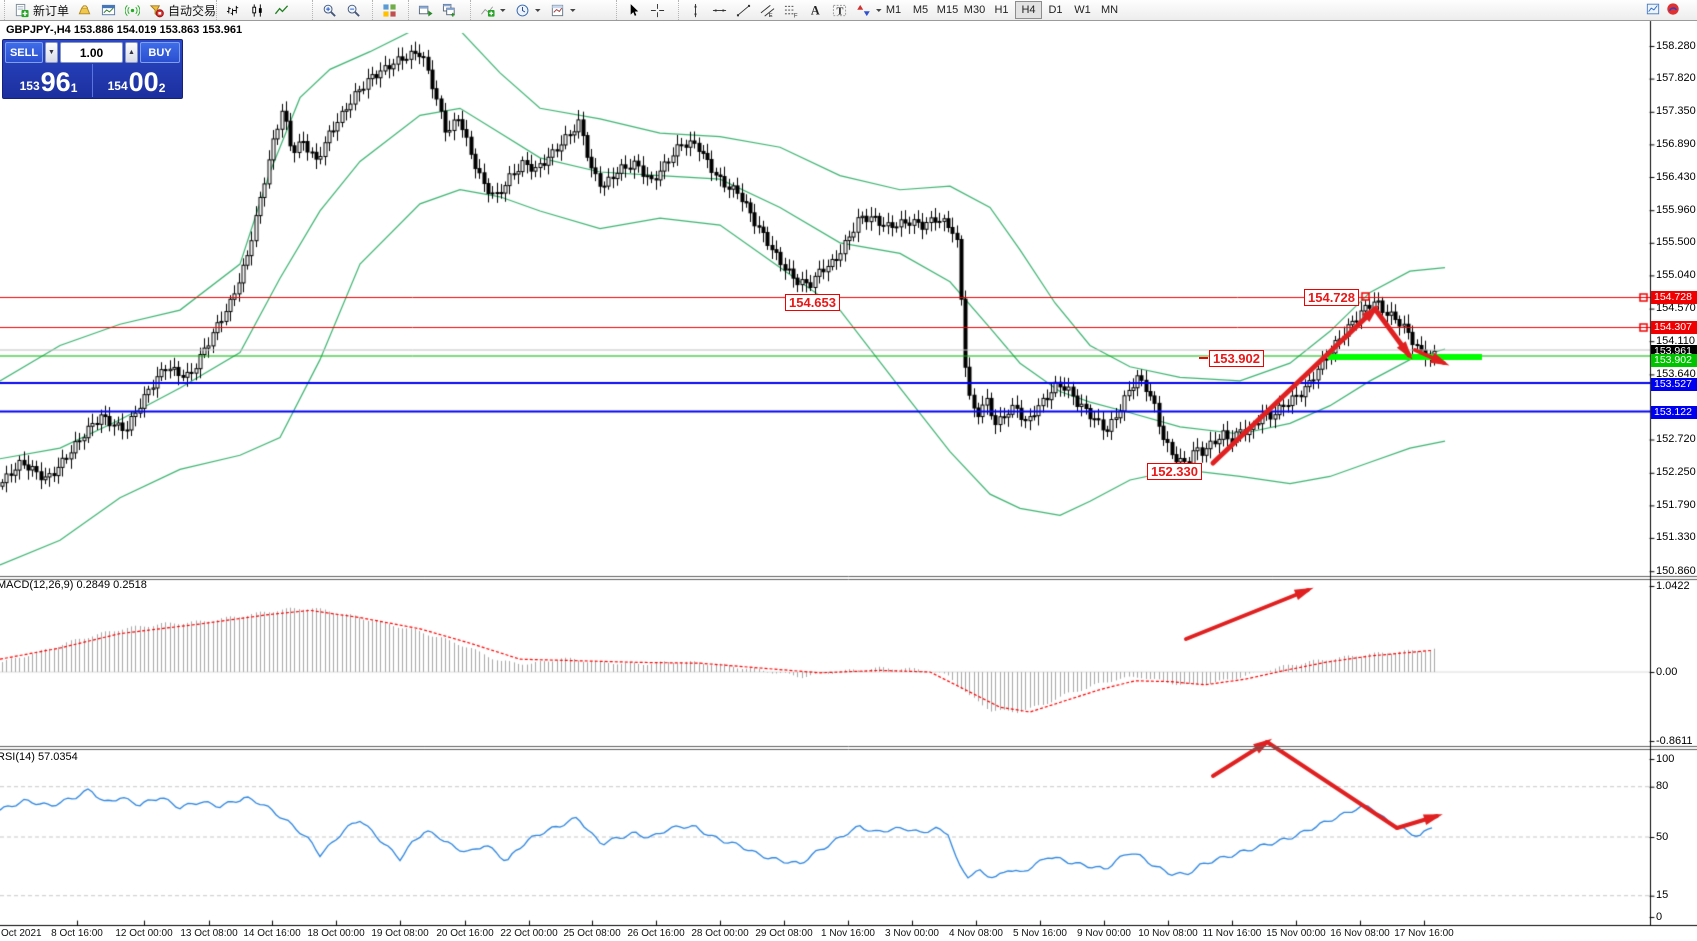 The width and height of the screenshot is (1697, 941). I want to click on signal-button, so click(132, 10).